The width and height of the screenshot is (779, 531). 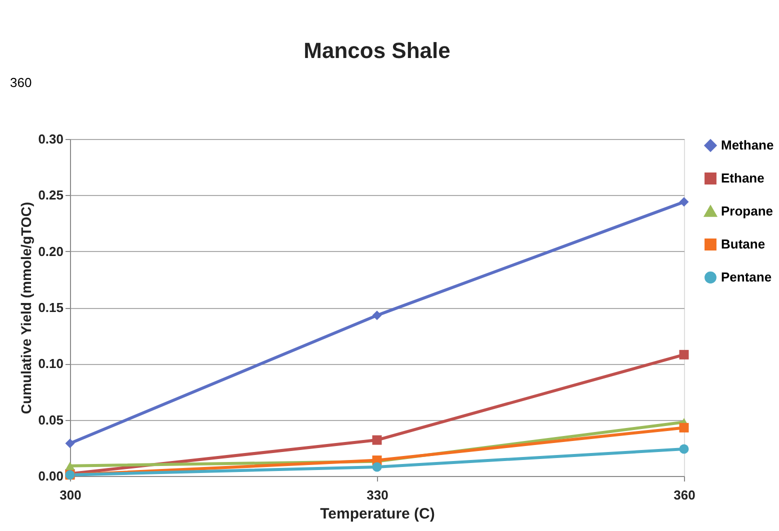 I want to click on y-tick-label: 0.00, so click(x=51, y=476).